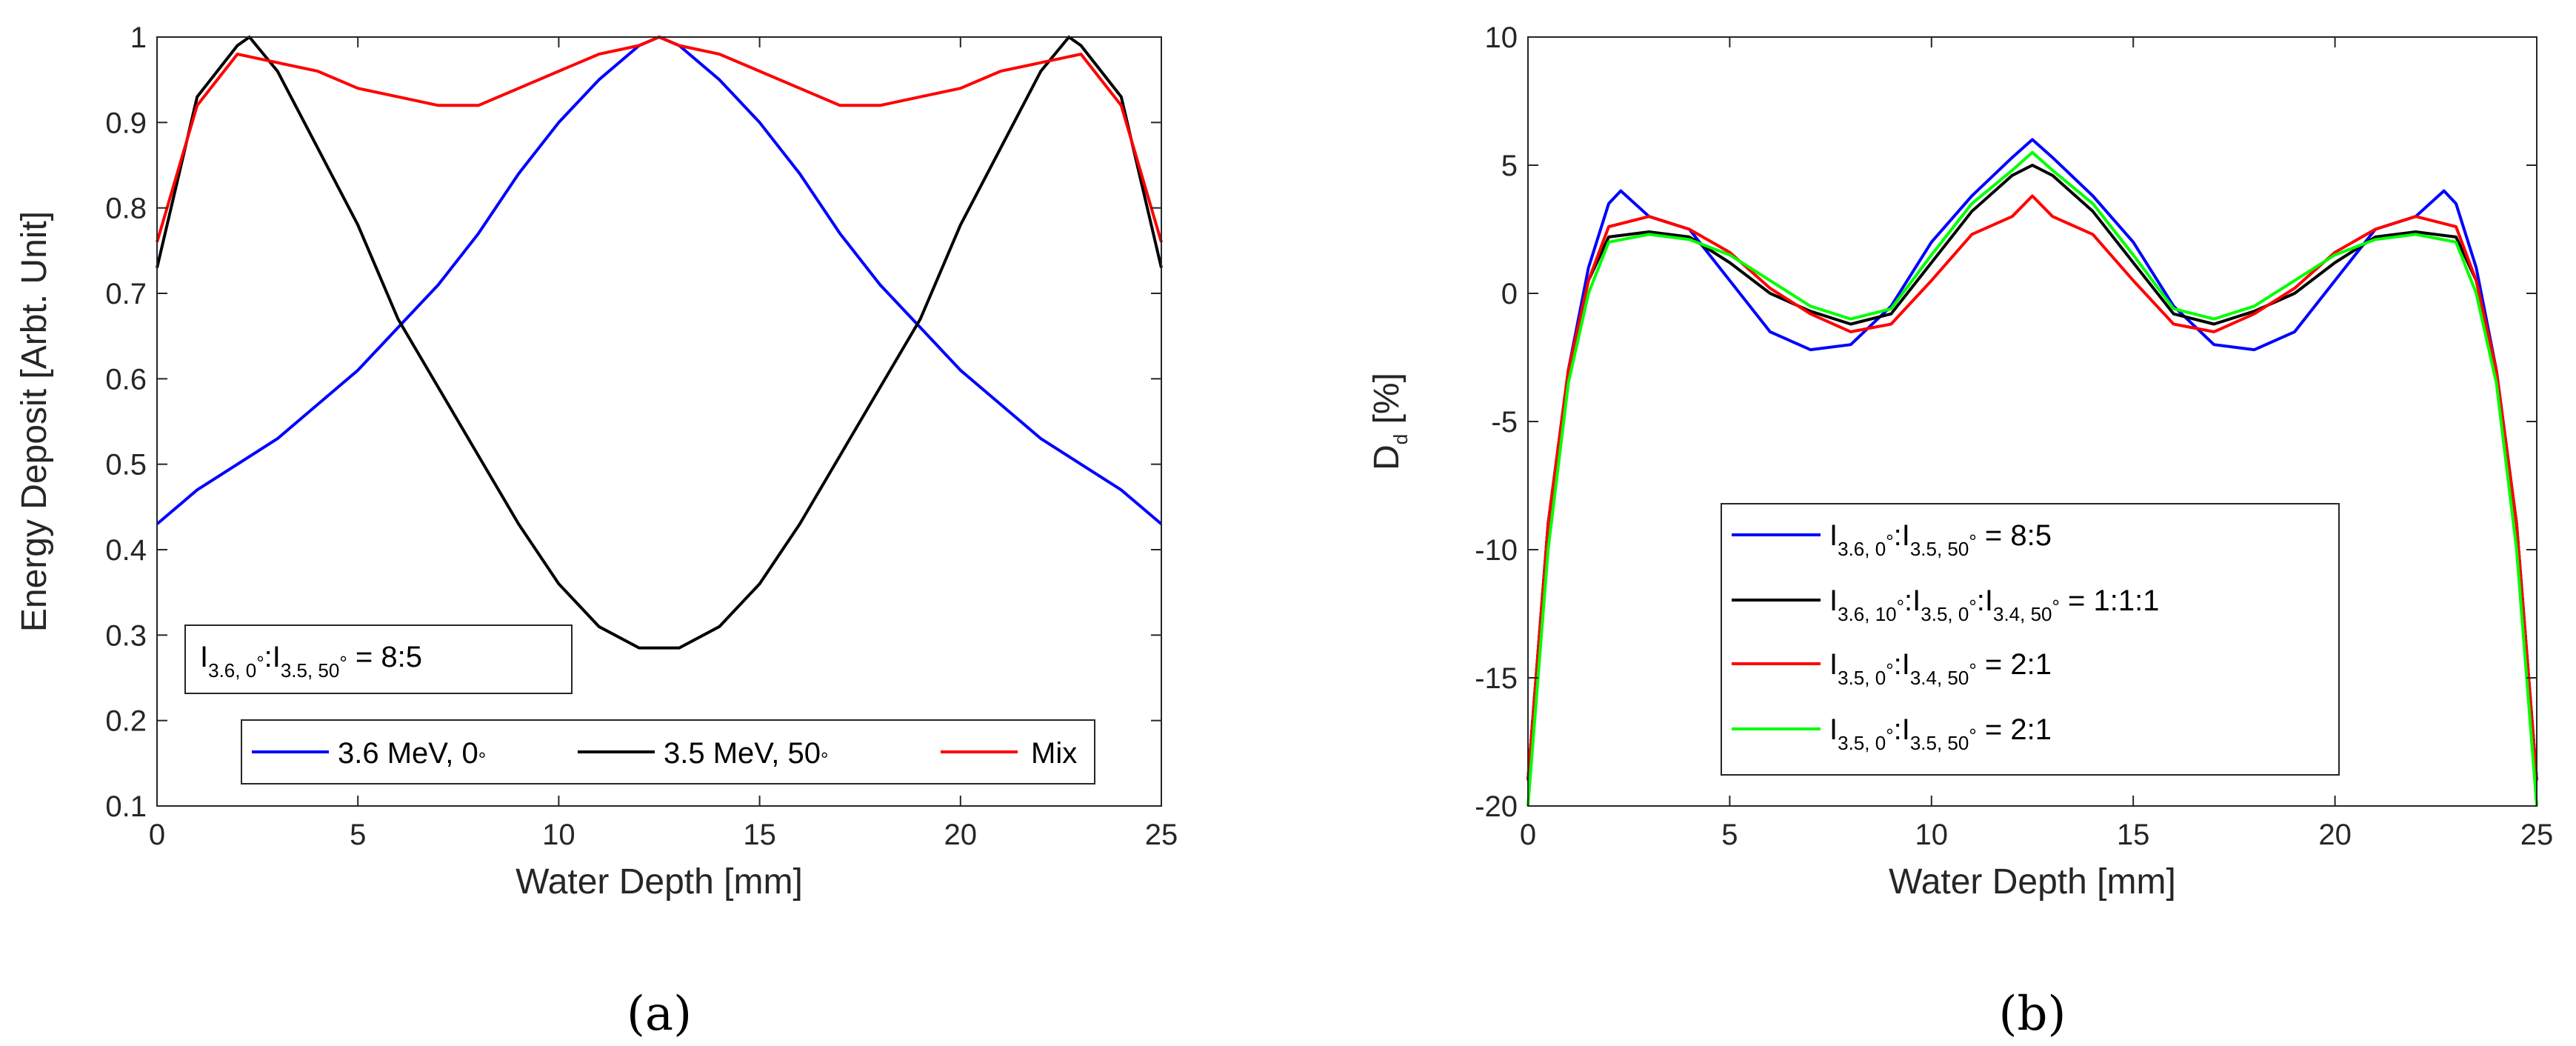 The height and width of the screenshot is (1046, 2576). What do you see at coordinates (1501, 37) in the screenshot?
I see `y-tick-label: 10` at bounding box center [1501, 37].